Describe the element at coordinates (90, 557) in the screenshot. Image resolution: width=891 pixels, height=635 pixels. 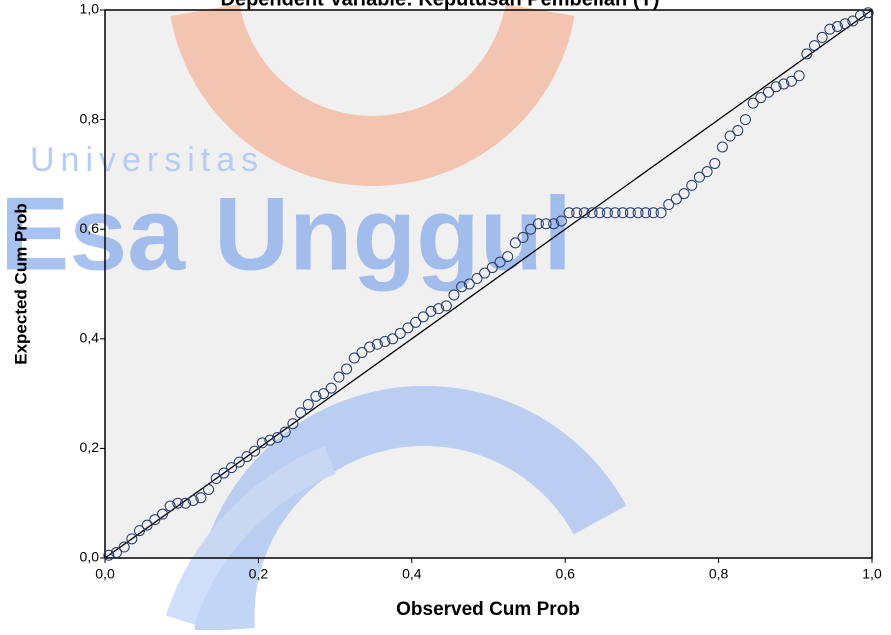
I see `y-tick-label: 0,0` at that location.